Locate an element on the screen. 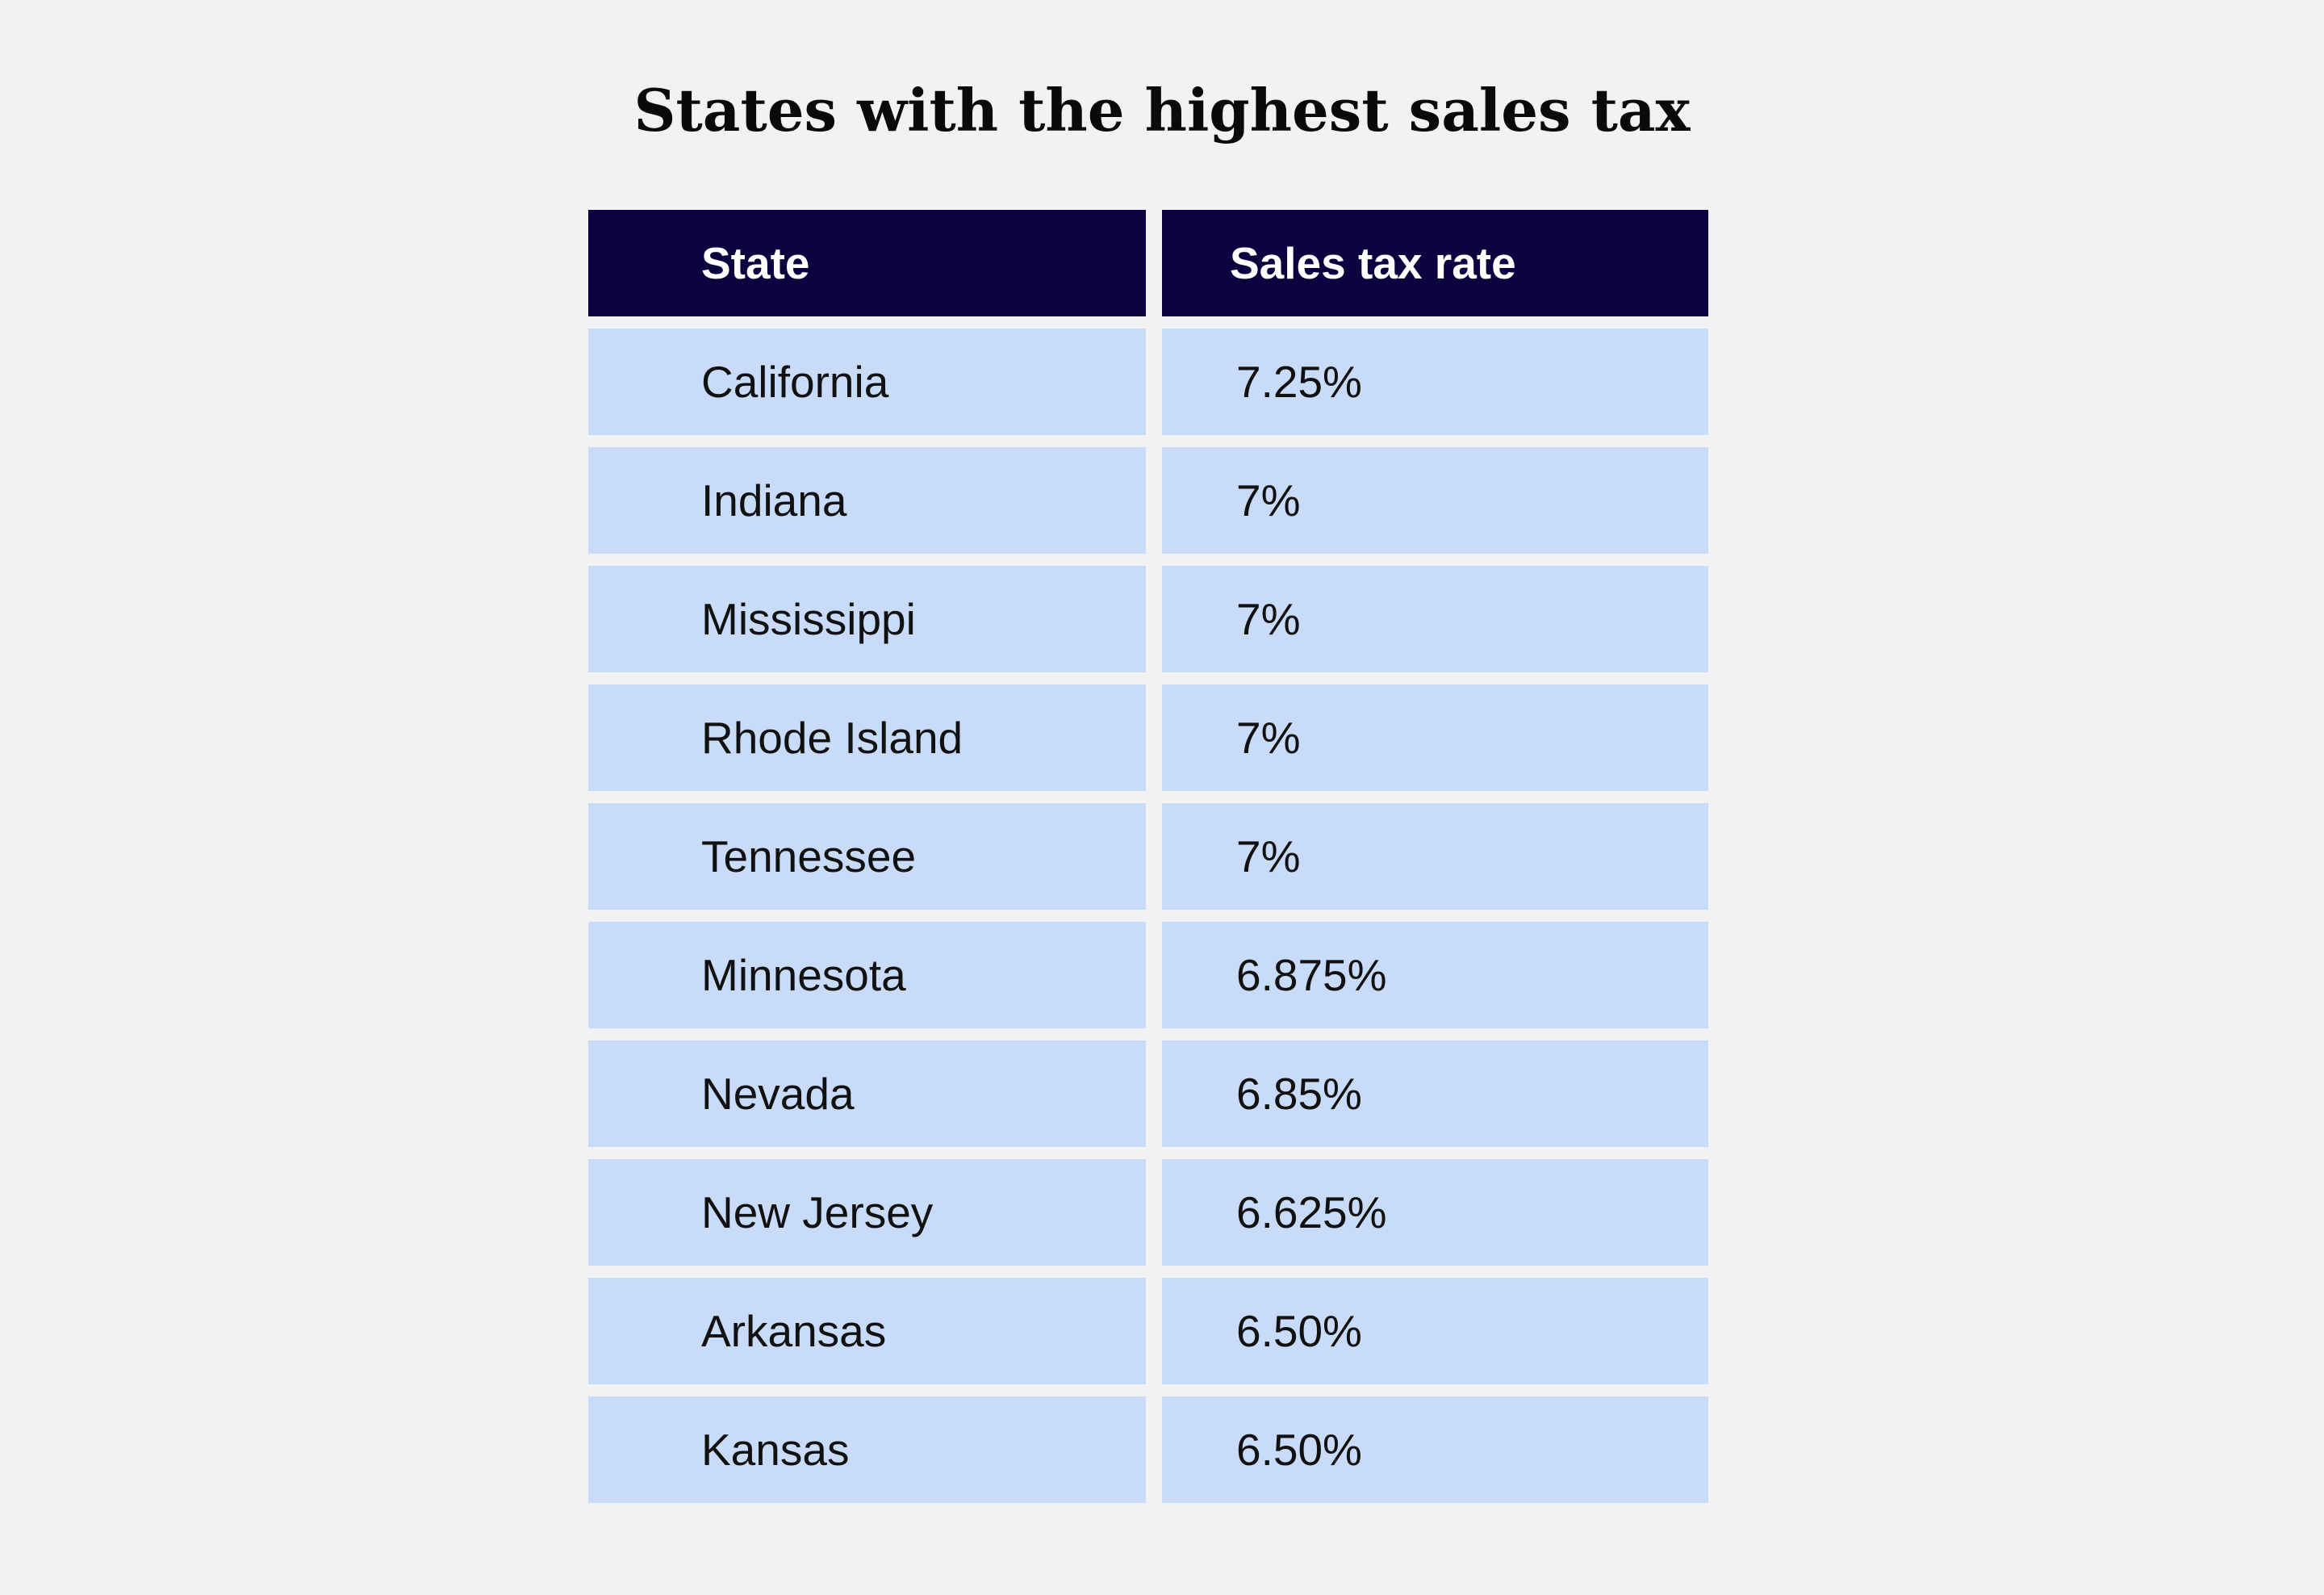 The image size is (2324, 1595). sales-tax-rate-cell: 7.25% is located at coordinates (1435, 382).